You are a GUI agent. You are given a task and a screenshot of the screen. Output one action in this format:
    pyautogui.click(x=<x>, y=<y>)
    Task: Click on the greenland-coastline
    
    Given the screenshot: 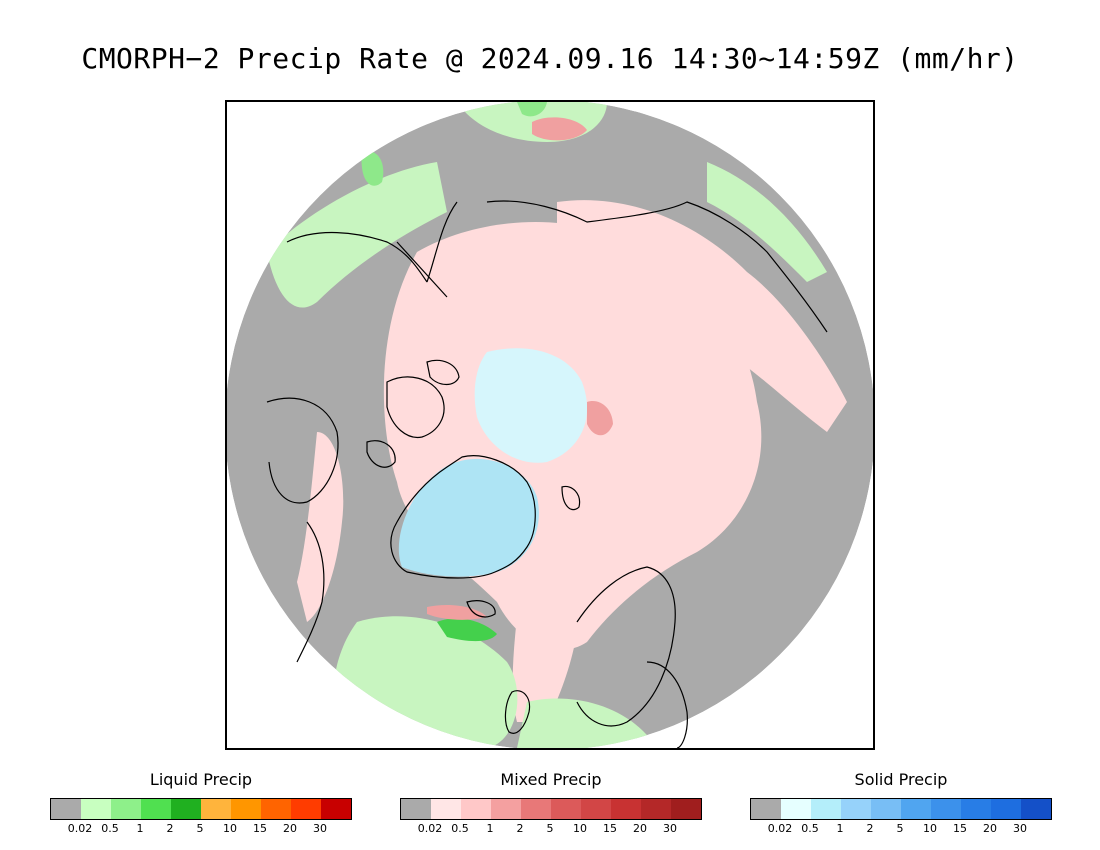 What is the action you would take?
    pyautogui.click(x=463, y=517)
    